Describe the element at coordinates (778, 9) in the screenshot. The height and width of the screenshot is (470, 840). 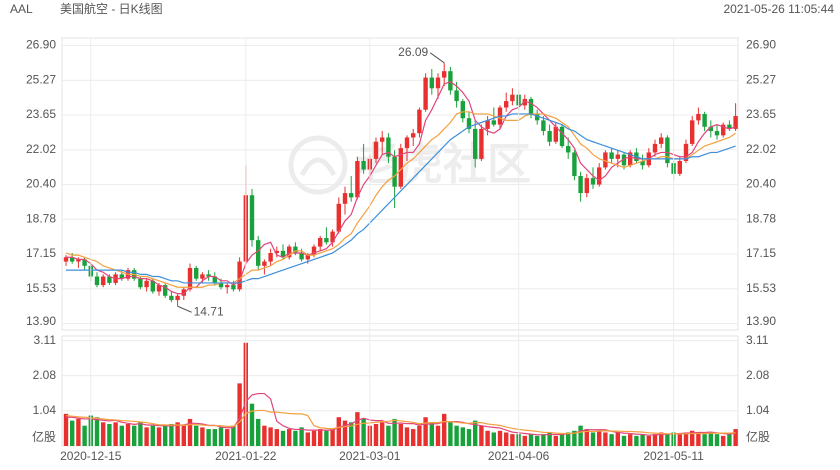
I see `timestamp: 2021-05-26 11:05:44` at that location.